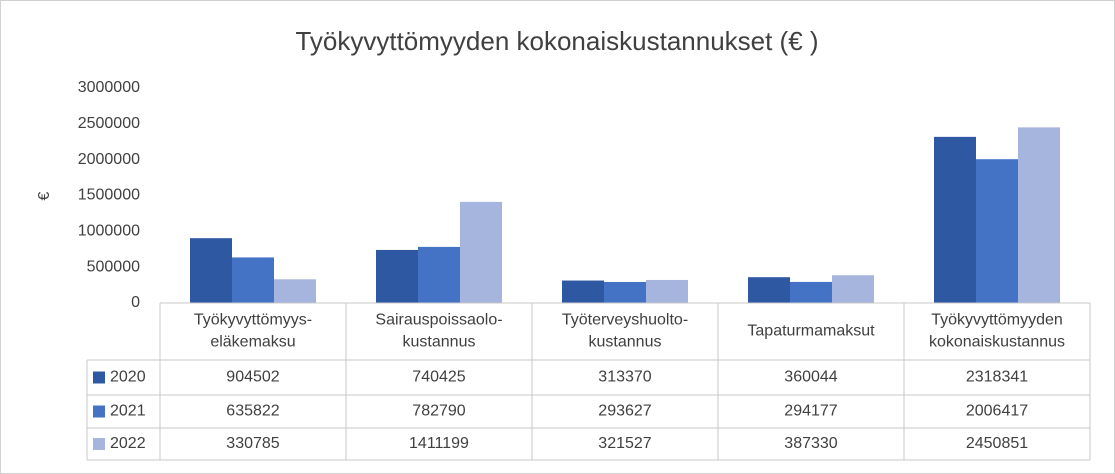 The image size is (1115, 474). Describe the element at coordinates (810, 443) in the screenshot. I see `table-value: 387330` at that location.